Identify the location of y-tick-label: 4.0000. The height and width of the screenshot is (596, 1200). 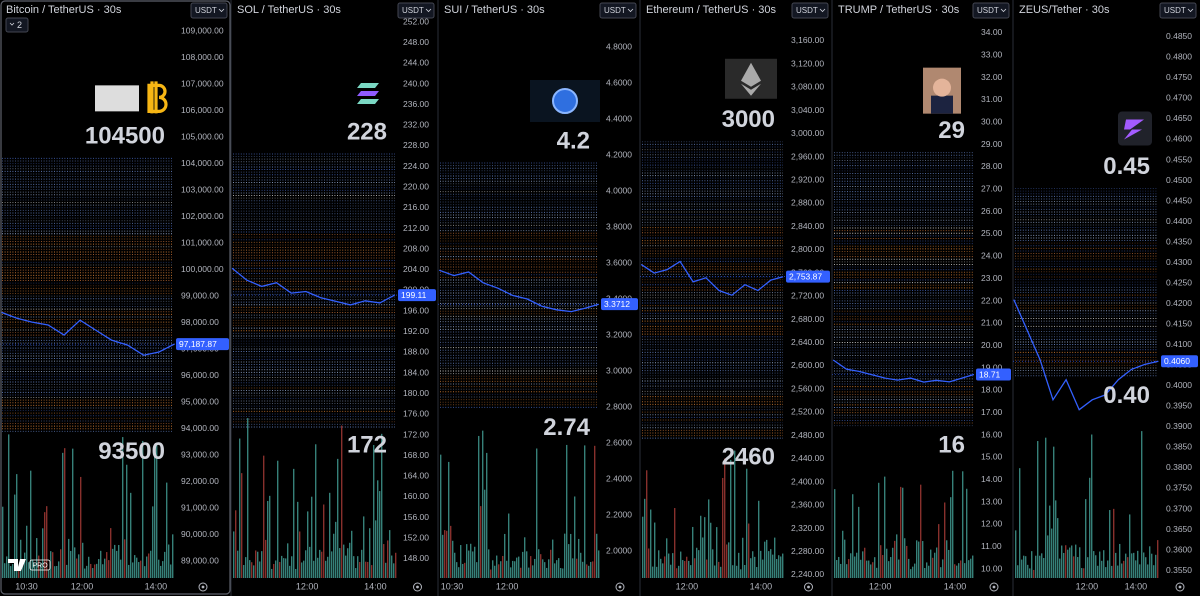
(619, 190).